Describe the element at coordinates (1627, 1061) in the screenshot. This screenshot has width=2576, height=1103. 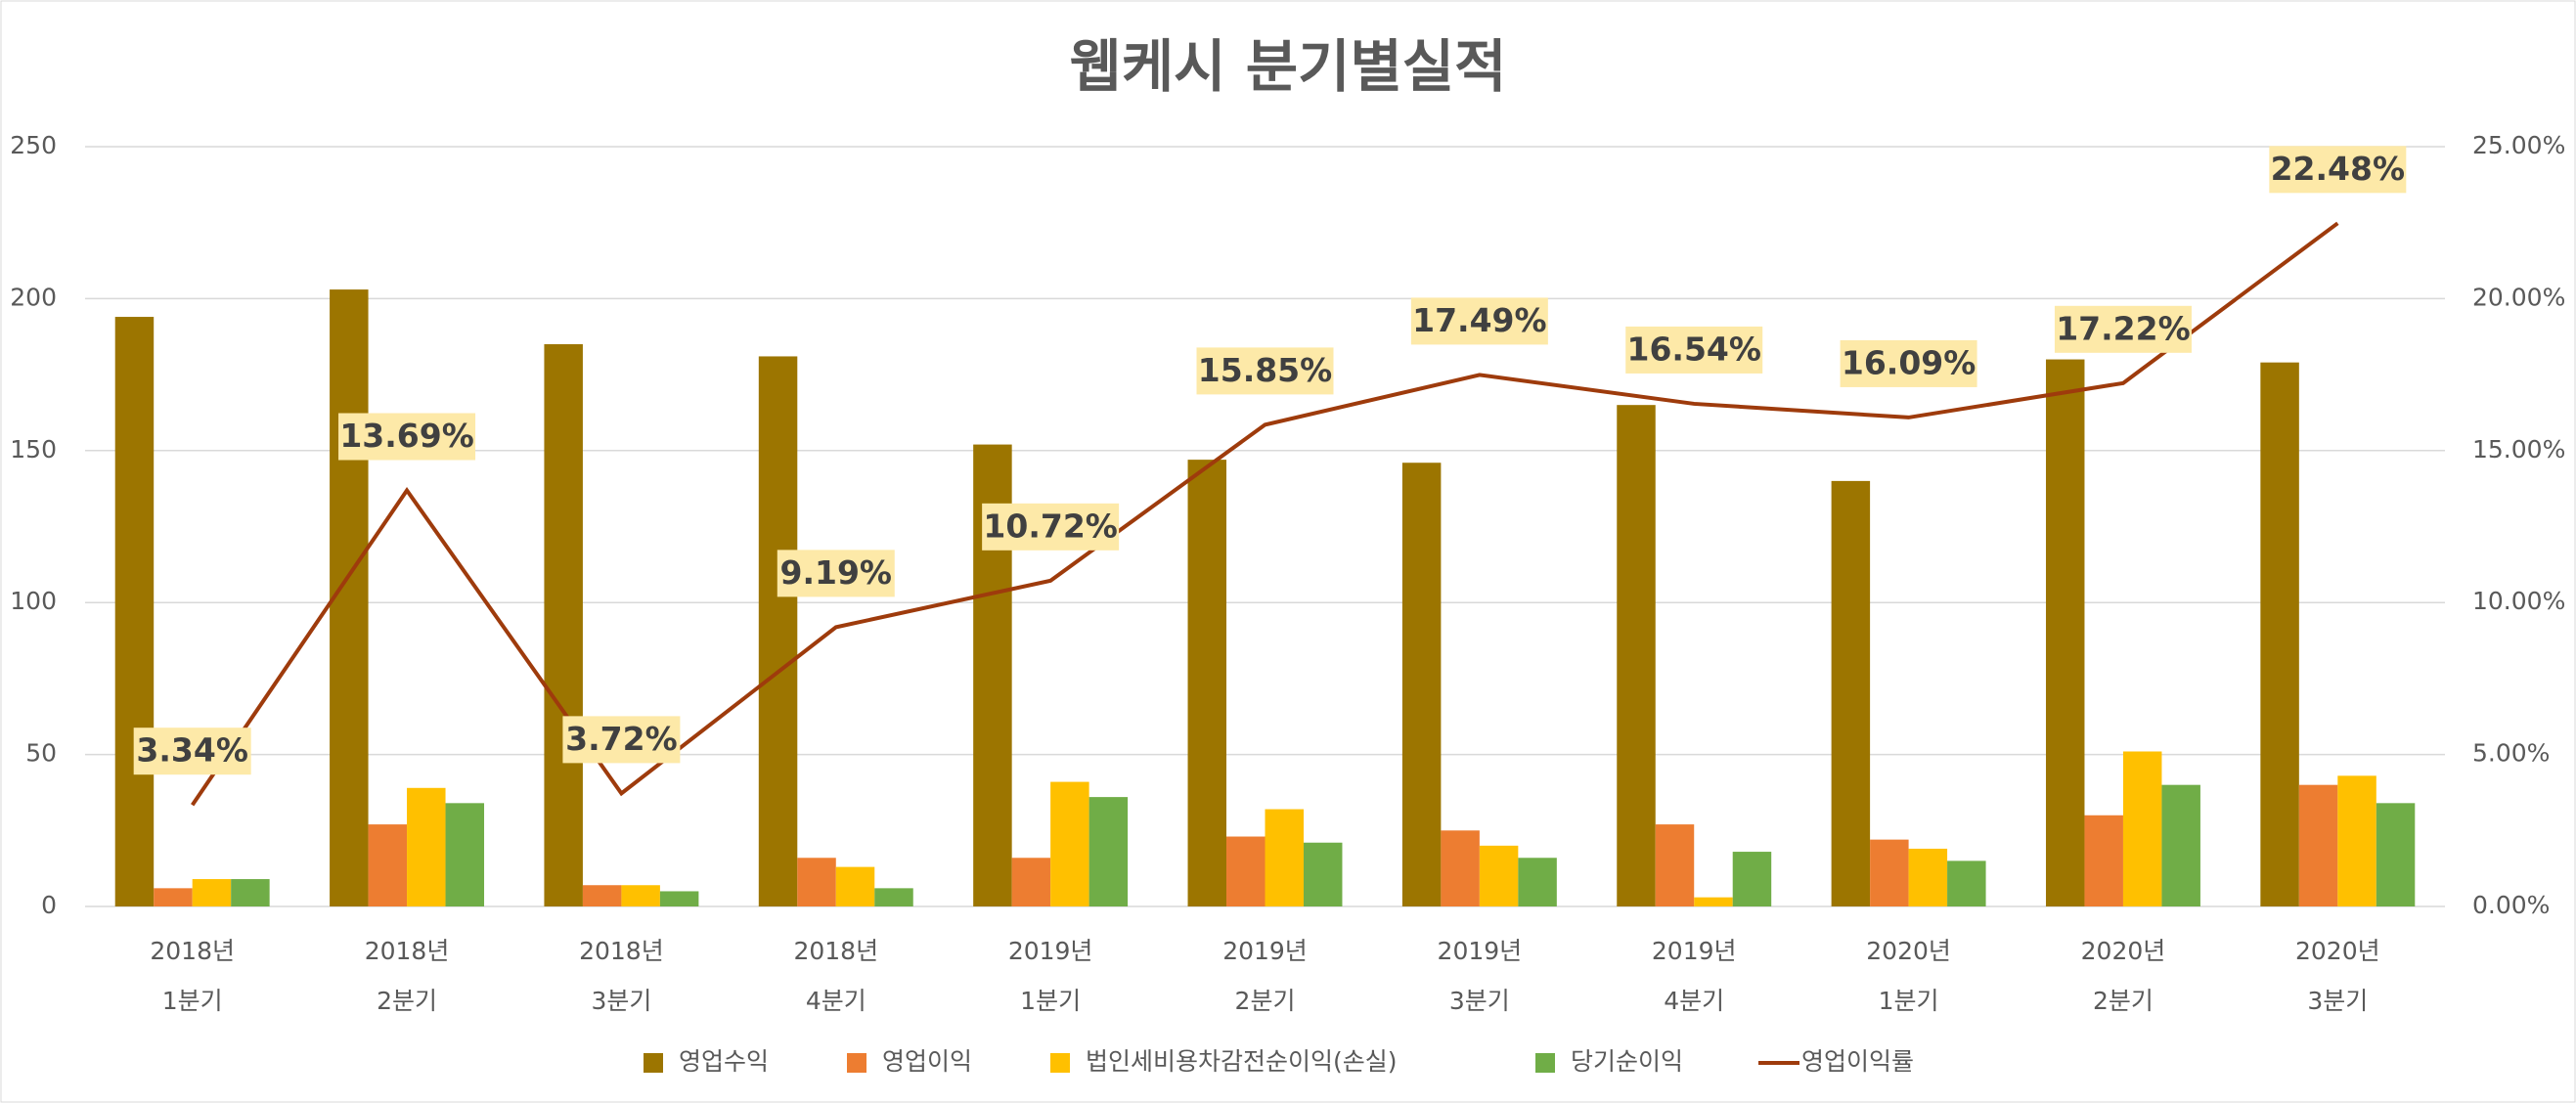
I see `legend-label: 당기순이익` at that location.